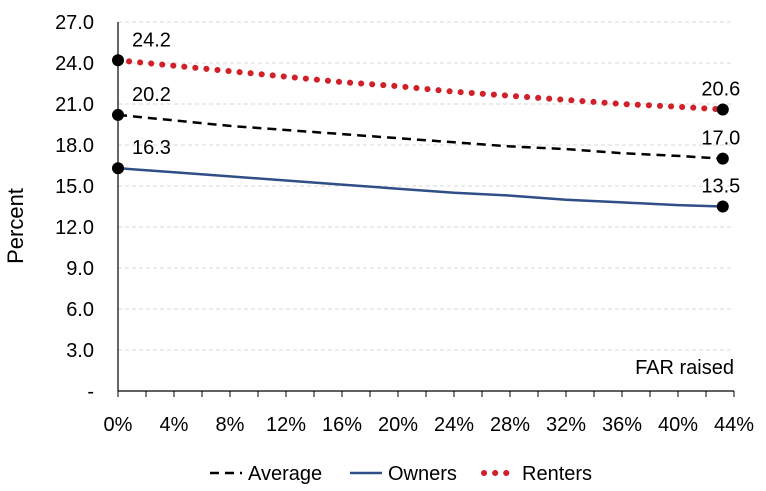 Image resolution: width=766 pixels, height=491 pixels. What do you see at coordinates (398, 425) in the screenshot?
I see `x-tick-label: 20%` at bounding box center [398, 425].